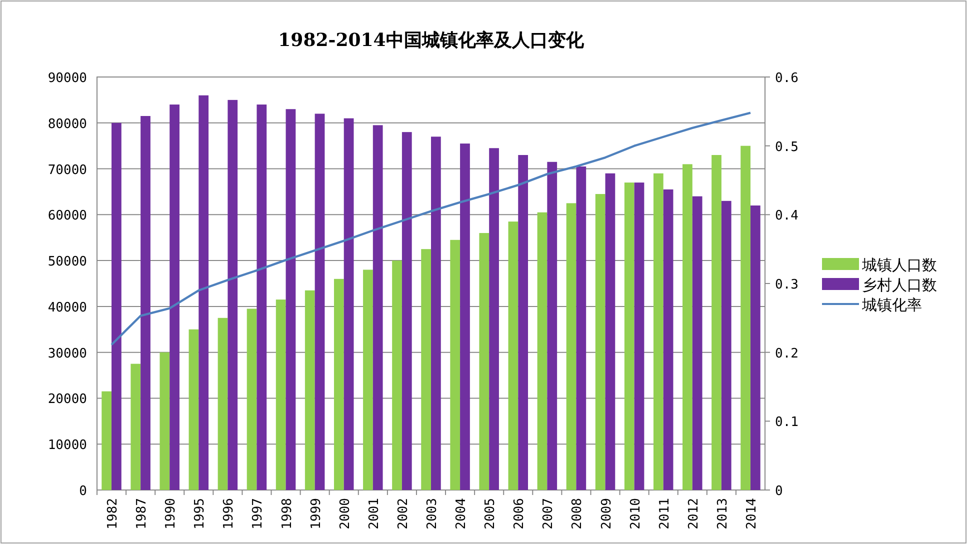 The width and height of the screenshot is (977, 548). I want to click on x-tick-label: 2006, so click(520, 514).